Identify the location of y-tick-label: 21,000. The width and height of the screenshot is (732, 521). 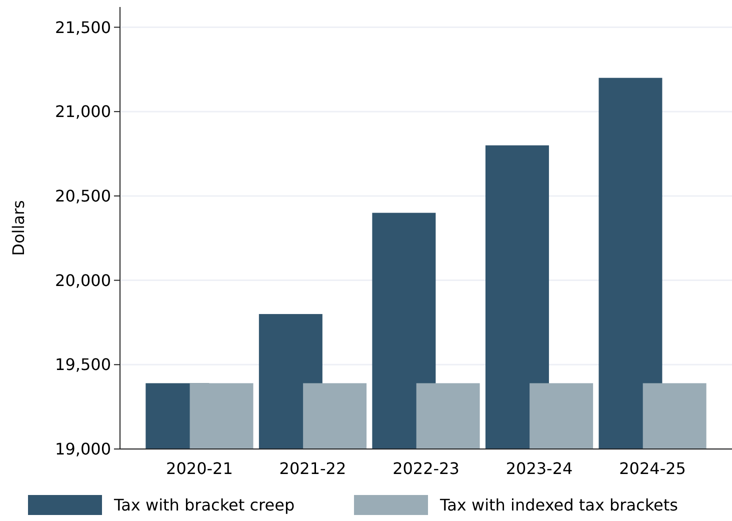
(83, 112).